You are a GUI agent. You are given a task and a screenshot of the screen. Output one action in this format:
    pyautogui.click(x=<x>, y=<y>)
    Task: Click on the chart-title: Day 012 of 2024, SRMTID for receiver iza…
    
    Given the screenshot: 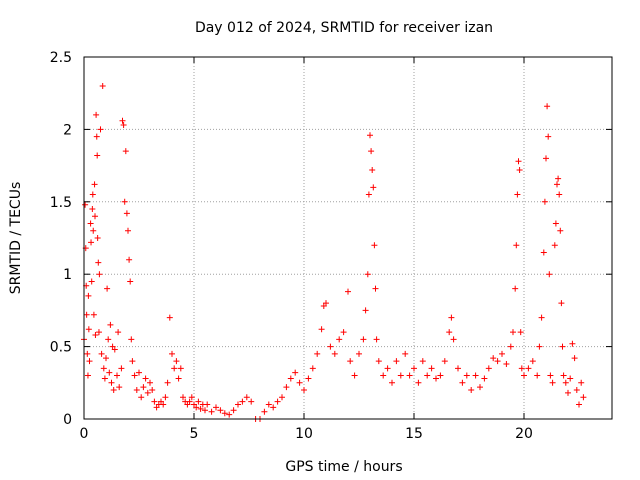 What is the action you would take?
    pyautogui.click(x=344, y=28)
    